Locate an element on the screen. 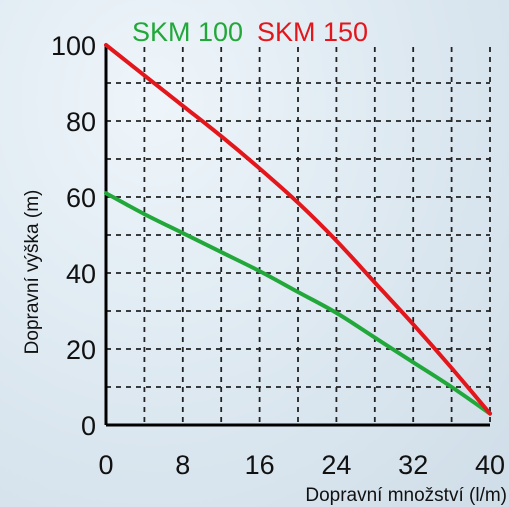 The height and width of the screenshot is (507, 509). y-tick-label: 40 is located at coordinates (81, 274).